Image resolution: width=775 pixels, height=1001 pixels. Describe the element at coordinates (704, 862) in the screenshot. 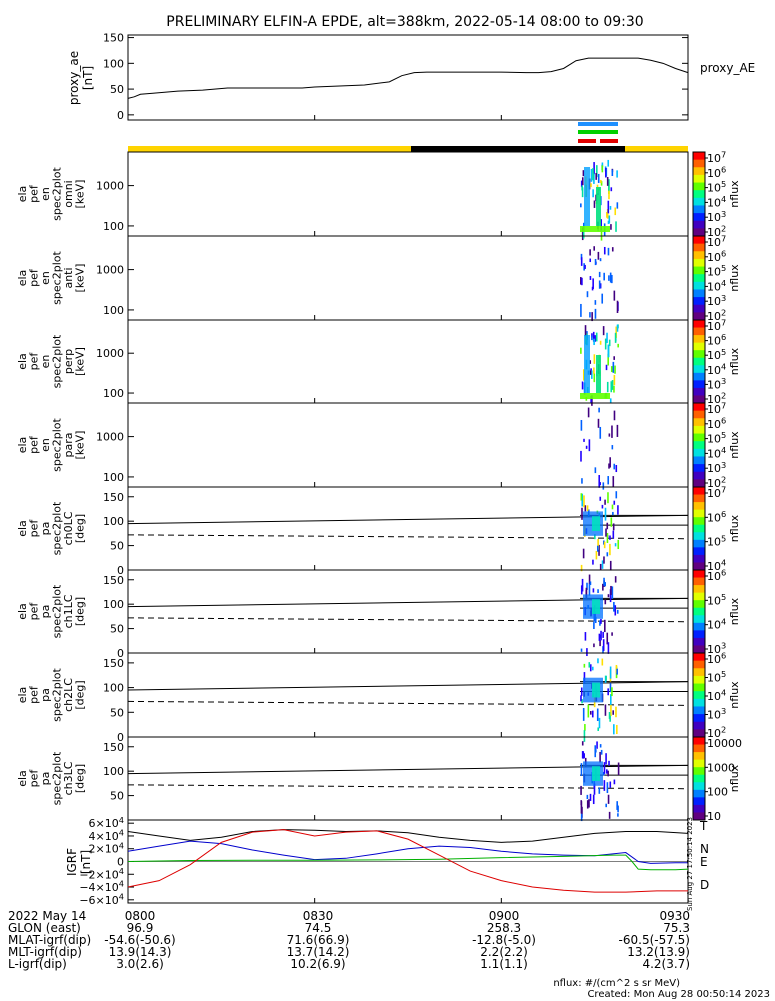

I see `igrf-legend-e: E` at that location.